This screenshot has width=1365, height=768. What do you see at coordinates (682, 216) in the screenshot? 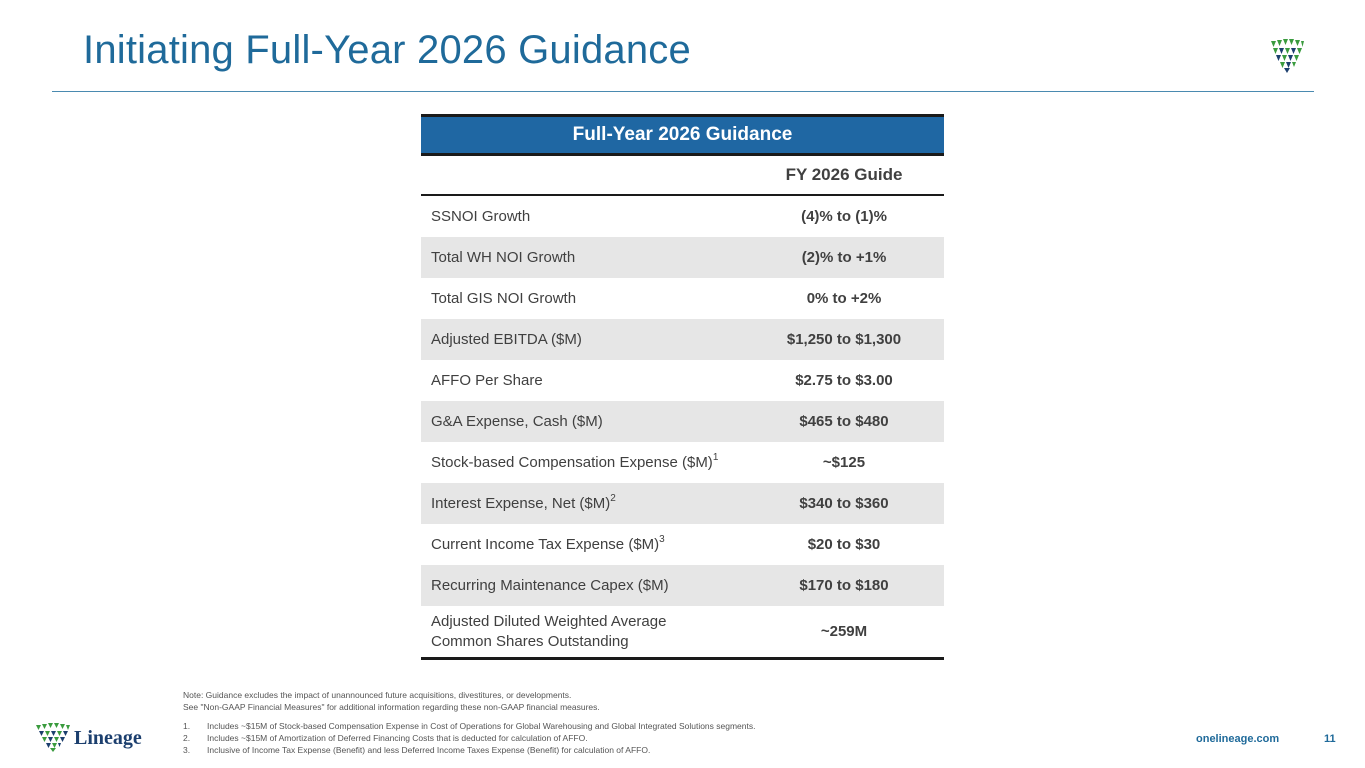
I see `table-row: SSNOI Growth (4)% to (1)%` at bounding box center [682, 216].